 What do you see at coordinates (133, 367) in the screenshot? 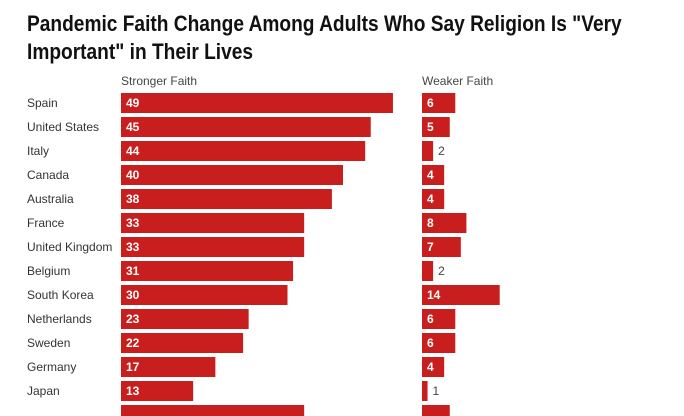
I see `data-label: 17` at bounding box center [133, 367].